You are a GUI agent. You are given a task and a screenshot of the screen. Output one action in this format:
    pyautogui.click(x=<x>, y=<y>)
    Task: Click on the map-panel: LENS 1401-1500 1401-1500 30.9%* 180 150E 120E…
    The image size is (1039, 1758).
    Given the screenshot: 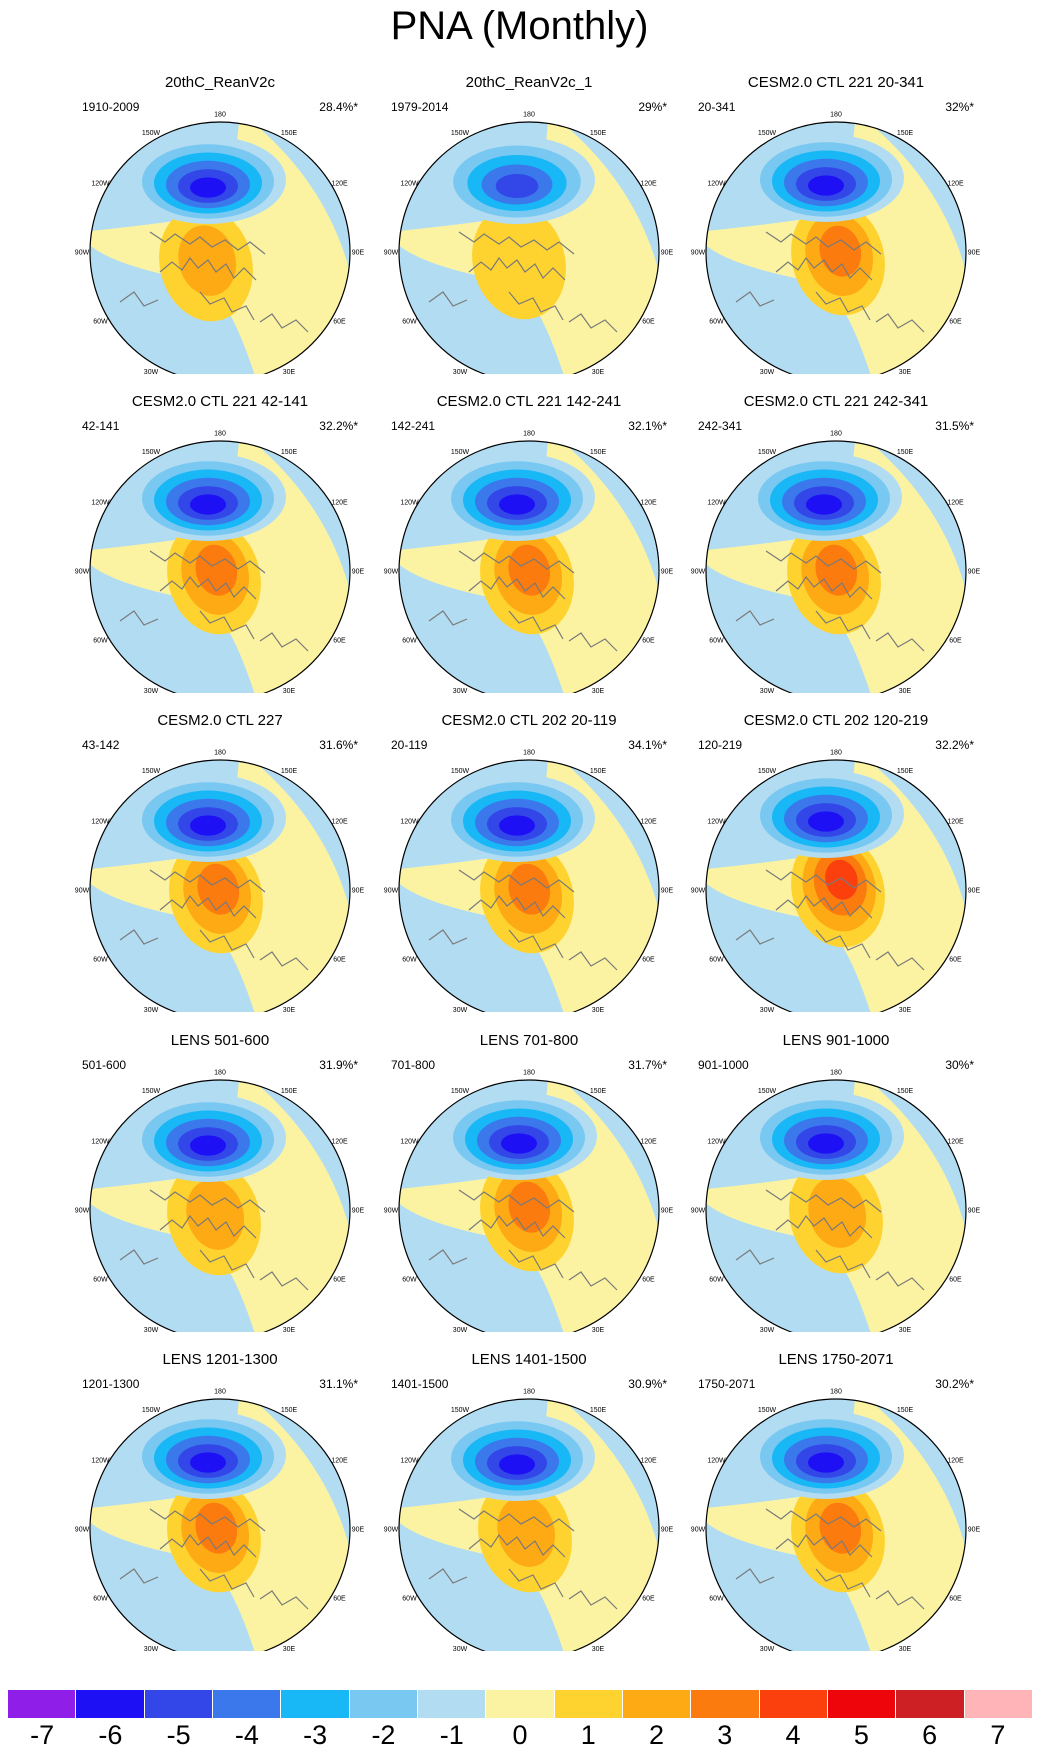 What is the action you would take?
    pyautogui.click(x=529, y=1511)
    